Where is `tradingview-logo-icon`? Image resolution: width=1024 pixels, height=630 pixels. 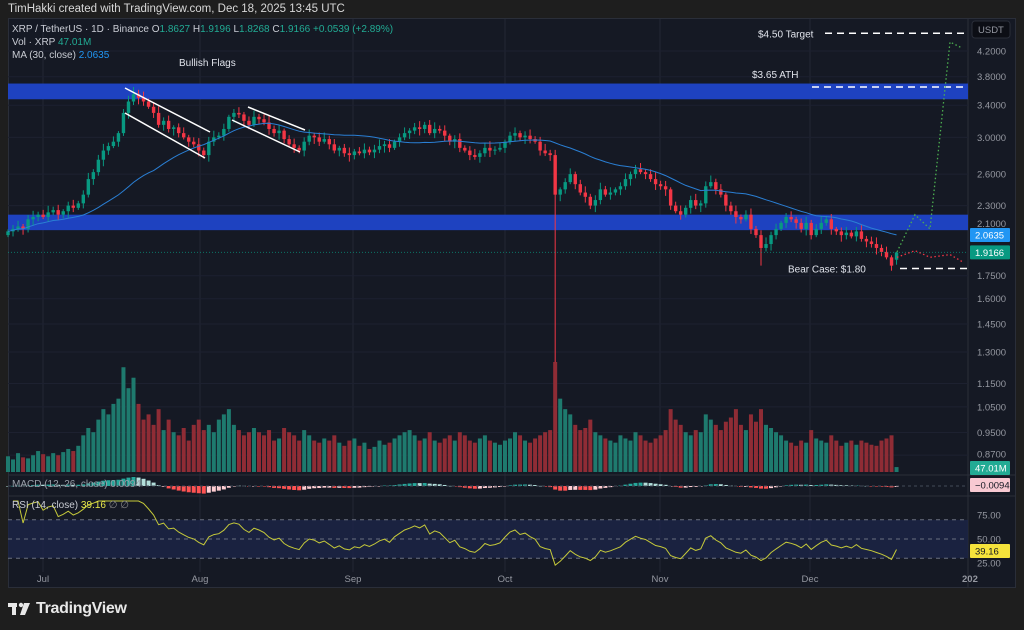 tradingview-logo-icon is located at coordinates (19, 608).